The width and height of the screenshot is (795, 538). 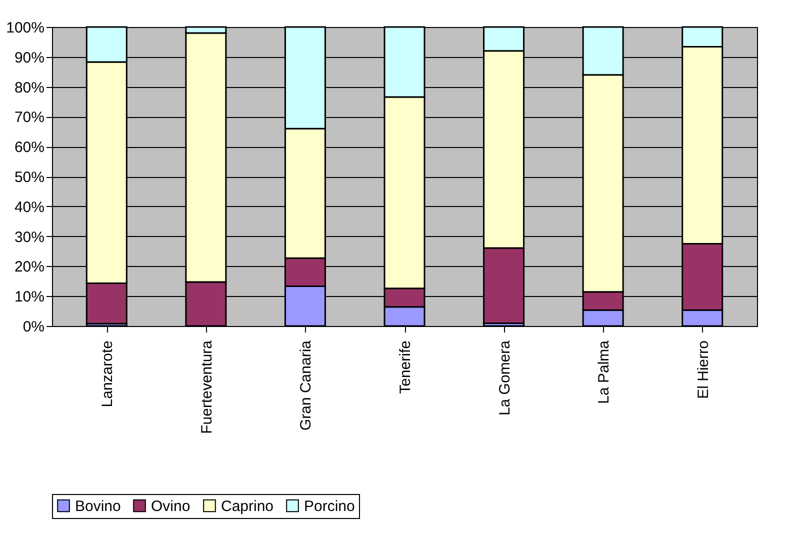 I want to click on x-tick-label: Tenerife, so click(x=405, y=367).